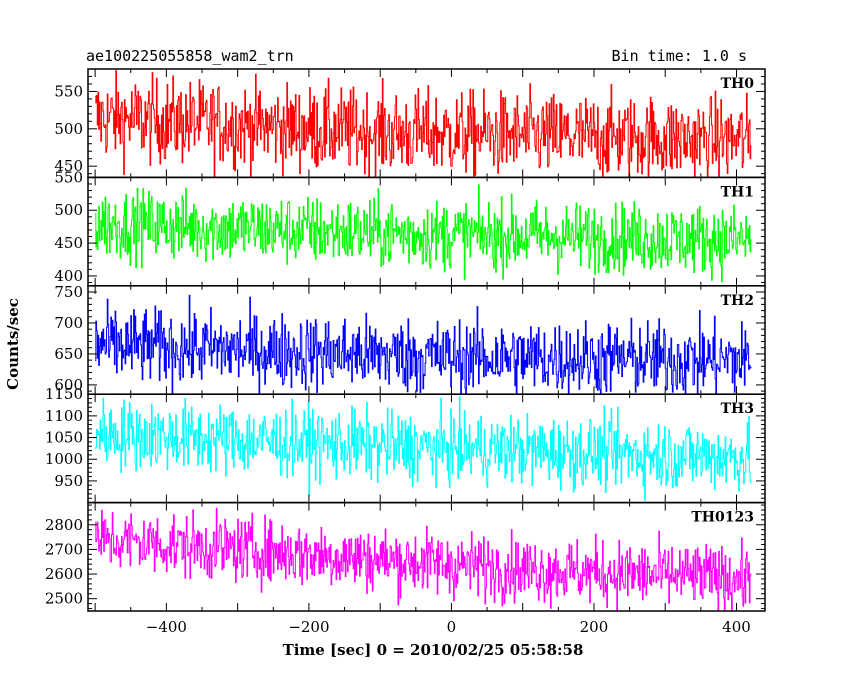 The width and height of the screenshot is (850, 680). Describe the element at coordinates (433, 650) in the screenshot. I see `x-axis-label: Time [sec] 0 = 2010/02/25 05:58:58` at that location.